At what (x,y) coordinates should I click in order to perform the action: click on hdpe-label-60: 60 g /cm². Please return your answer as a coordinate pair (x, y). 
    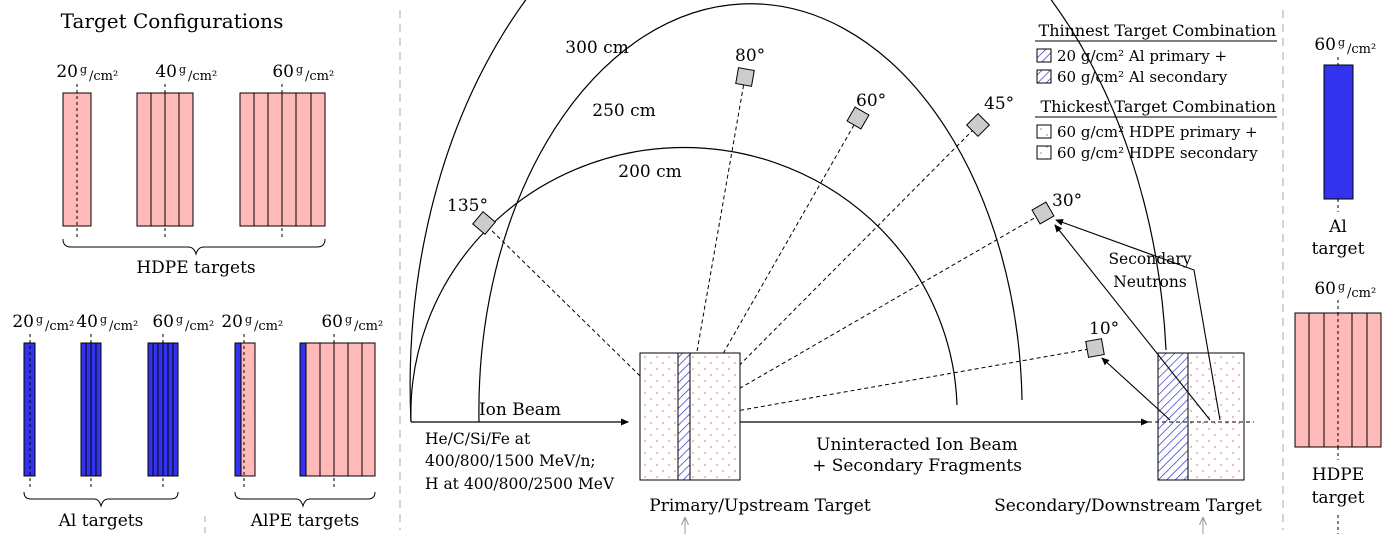
    Looking at the image, I should click on (303, 73).